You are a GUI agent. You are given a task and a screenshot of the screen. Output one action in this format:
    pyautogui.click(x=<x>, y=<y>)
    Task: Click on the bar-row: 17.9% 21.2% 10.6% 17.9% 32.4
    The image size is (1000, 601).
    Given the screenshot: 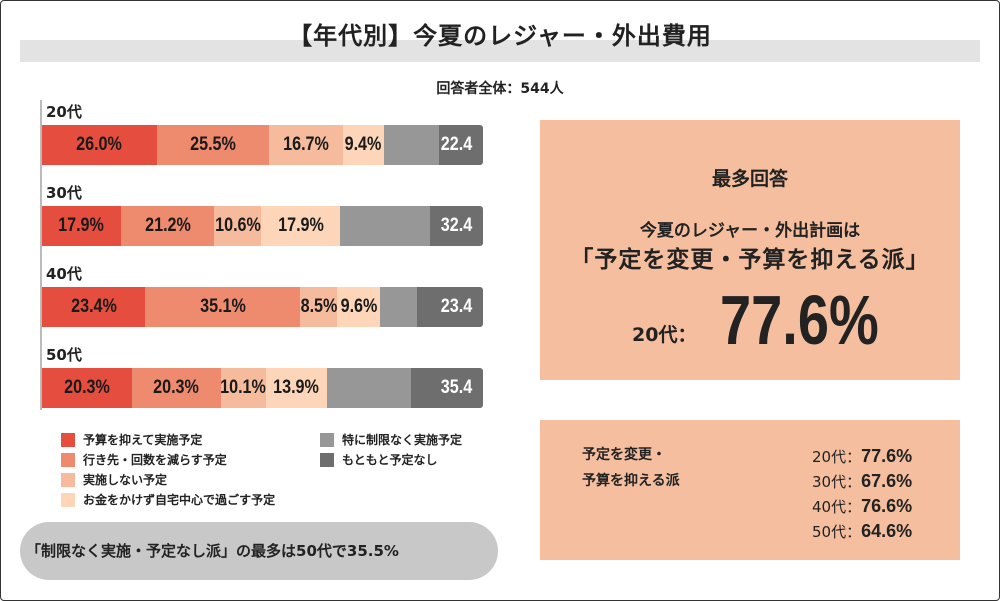 What is the action you would take?
    pyautogui.click(x=262, y=226)
    